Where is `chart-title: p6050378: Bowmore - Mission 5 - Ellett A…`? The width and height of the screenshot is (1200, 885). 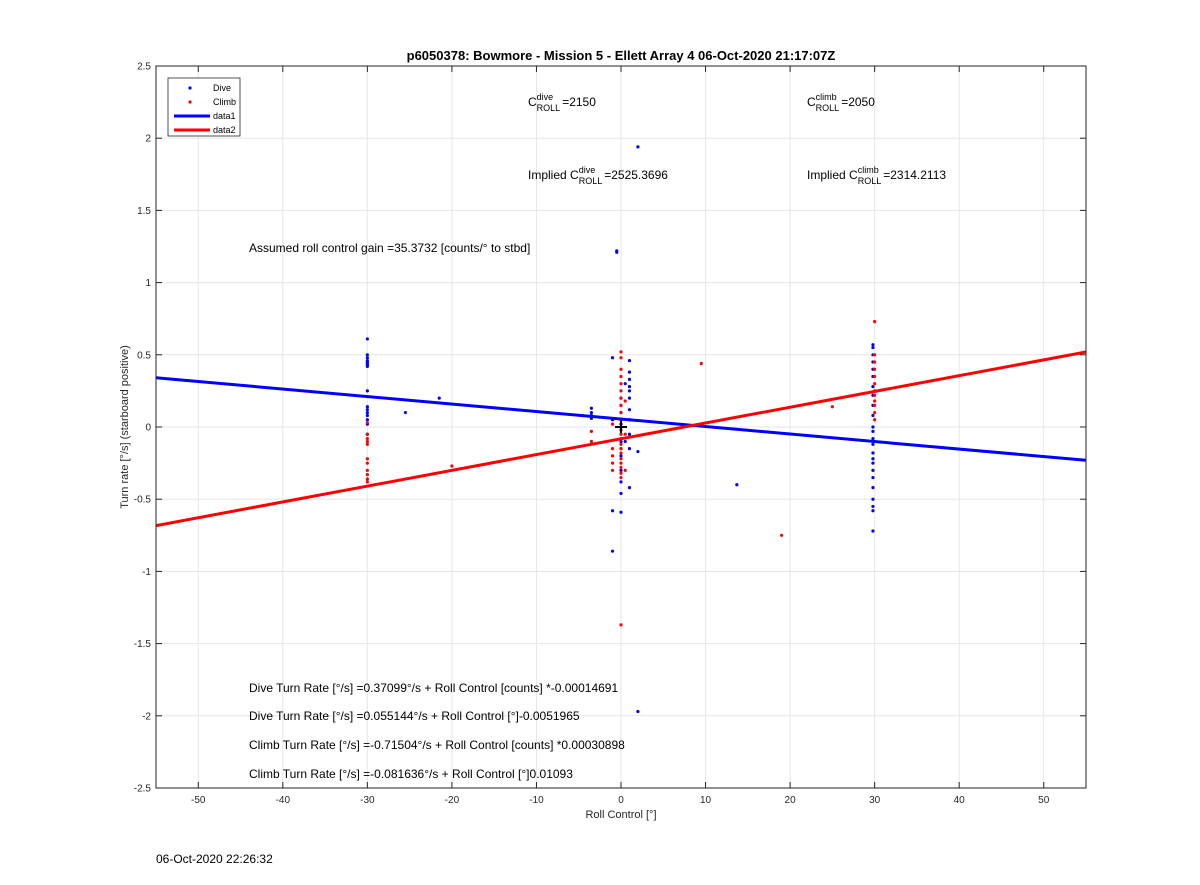 chart-title: p6050378: Bowmore - Mission 5 - Ellett A… is located at coordinates (621, 55).